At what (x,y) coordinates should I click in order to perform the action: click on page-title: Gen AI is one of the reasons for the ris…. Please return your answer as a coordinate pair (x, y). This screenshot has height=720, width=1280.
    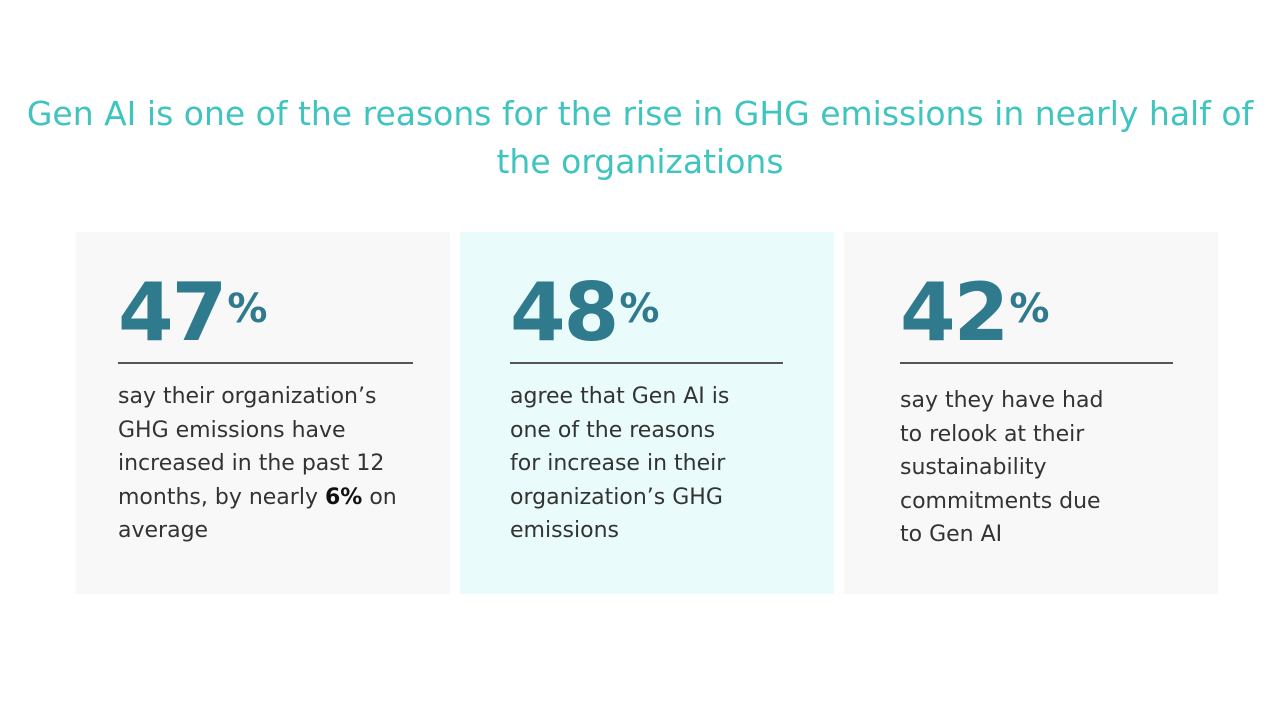
    Looking at the image, I should click on (640, 137).